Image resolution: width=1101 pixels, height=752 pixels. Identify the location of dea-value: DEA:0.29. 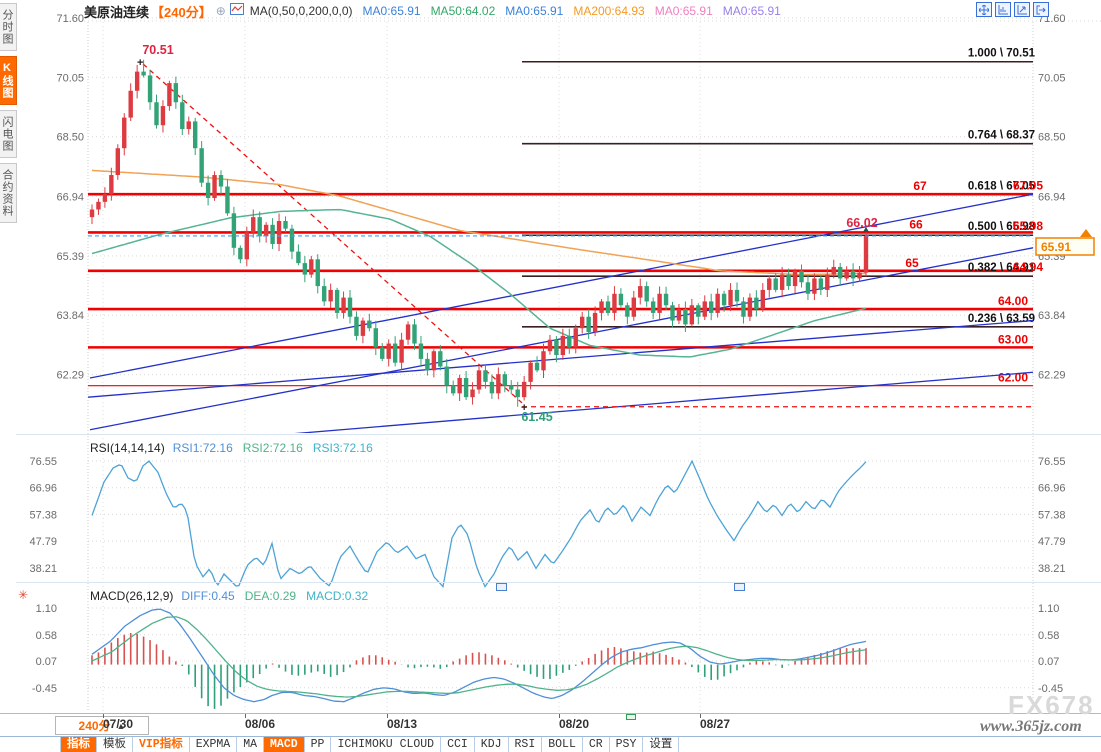
(270, 596).